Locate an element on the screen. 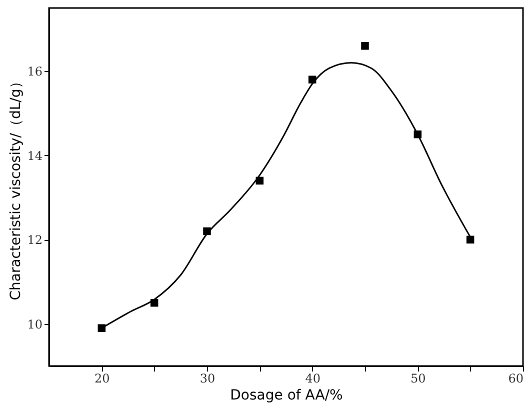 The image size is (532, 410). x-axis-title: Dosage of AA/% is located at coordinates (286, 396).